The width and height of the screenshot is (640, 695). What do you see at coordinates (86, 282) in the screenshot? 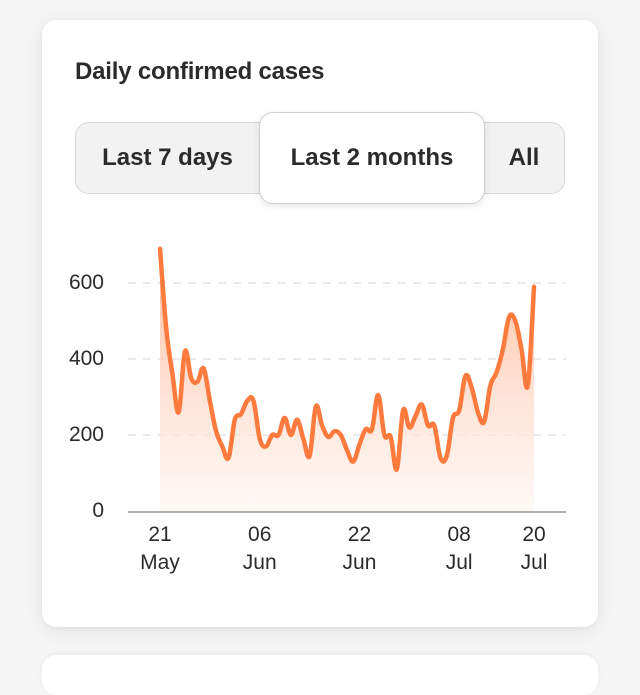
I see `y-tick-label: 600` at bounding box center [86, 282].